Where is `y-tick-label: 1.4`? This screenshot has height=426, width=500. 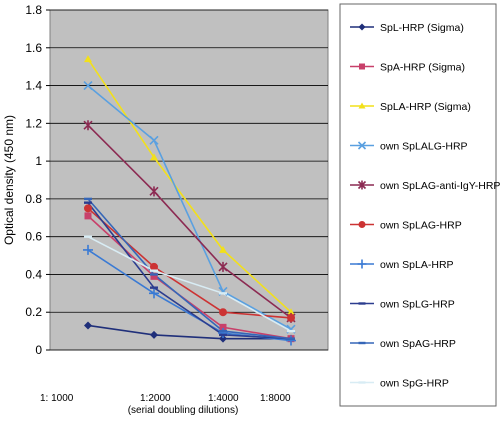
y-tick-label: 1.4 is located at coordinates (33, 86).